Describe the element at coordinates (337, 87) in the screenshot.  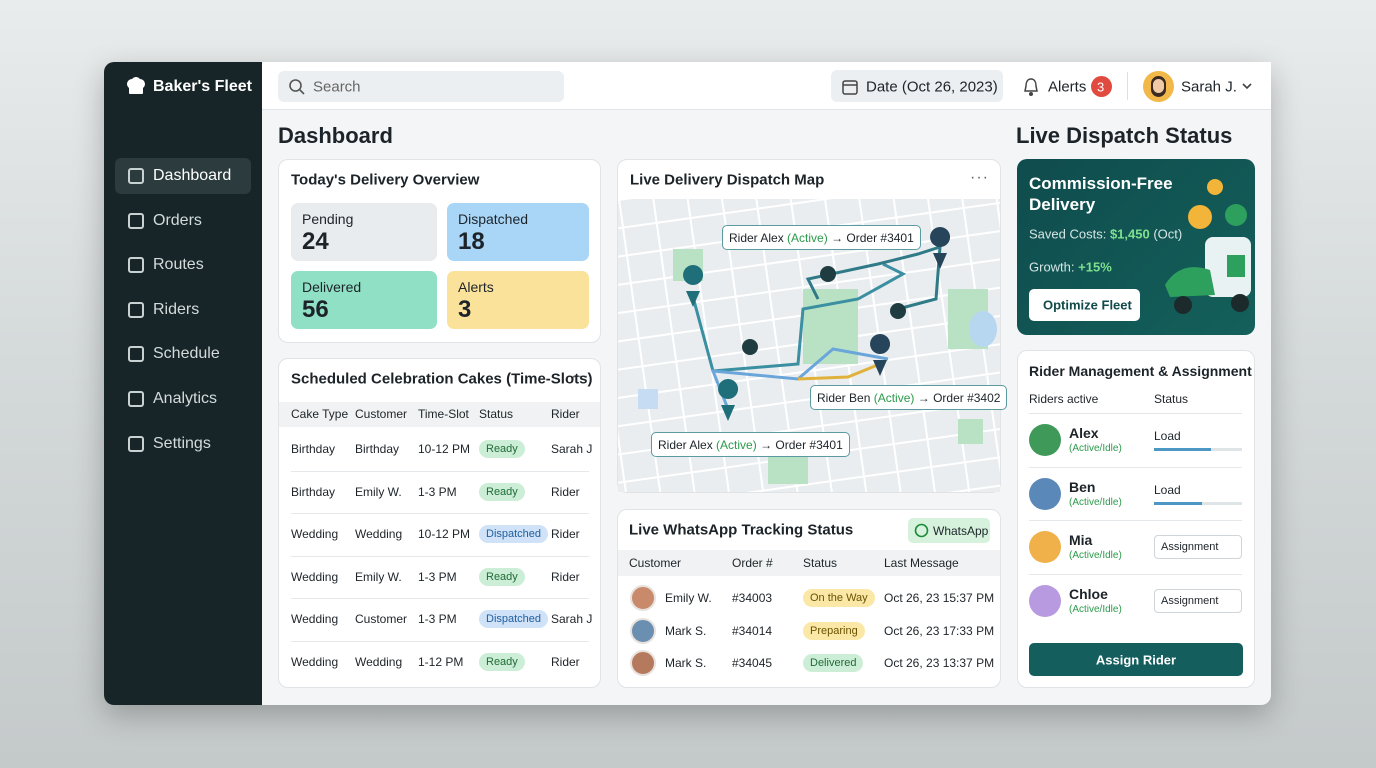
I see `search-placeholder: Search` at that location.